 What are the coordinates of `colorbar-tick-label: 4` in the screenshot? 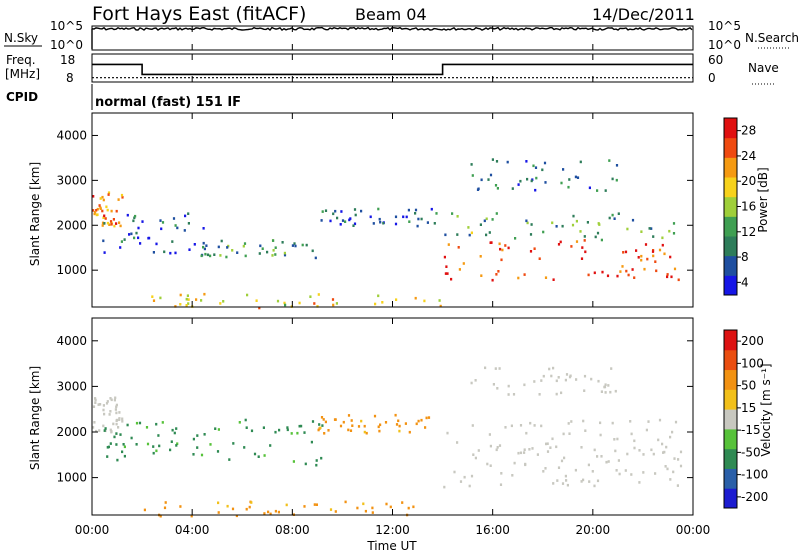 It's located at (745, 282).